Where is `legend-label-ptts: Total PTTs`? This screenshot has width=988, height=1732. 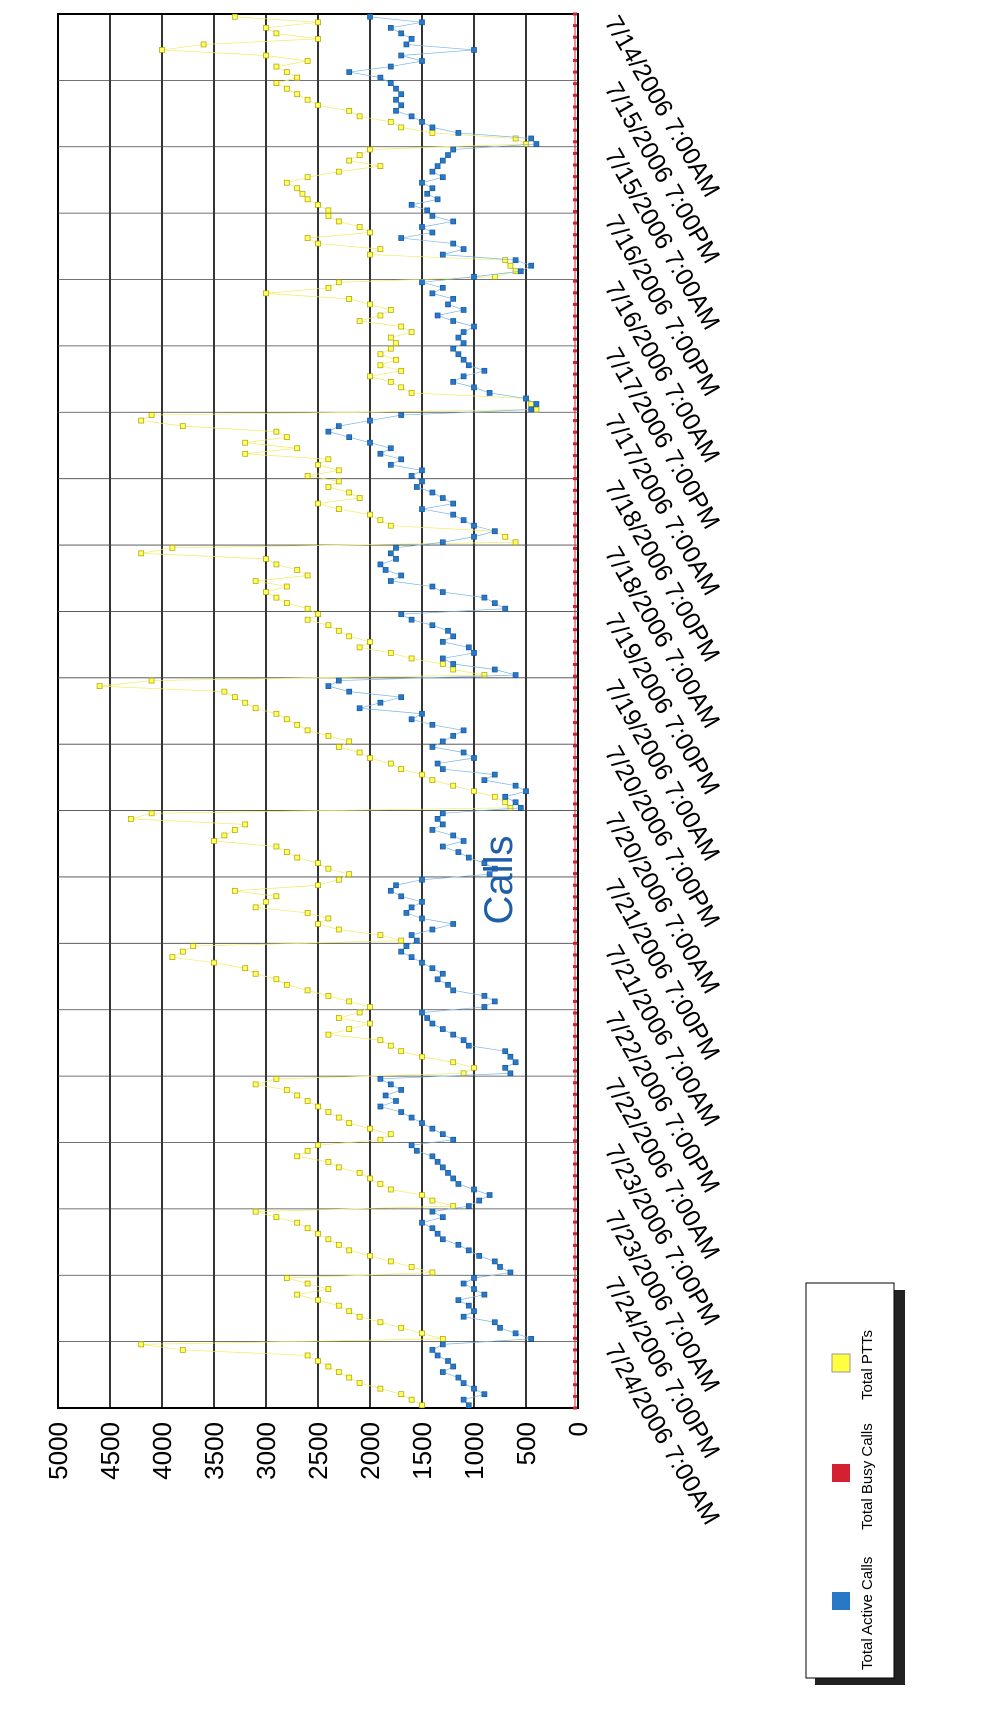
legend-label-ptts: Total PTTs is located at coordinates (867, 1365).